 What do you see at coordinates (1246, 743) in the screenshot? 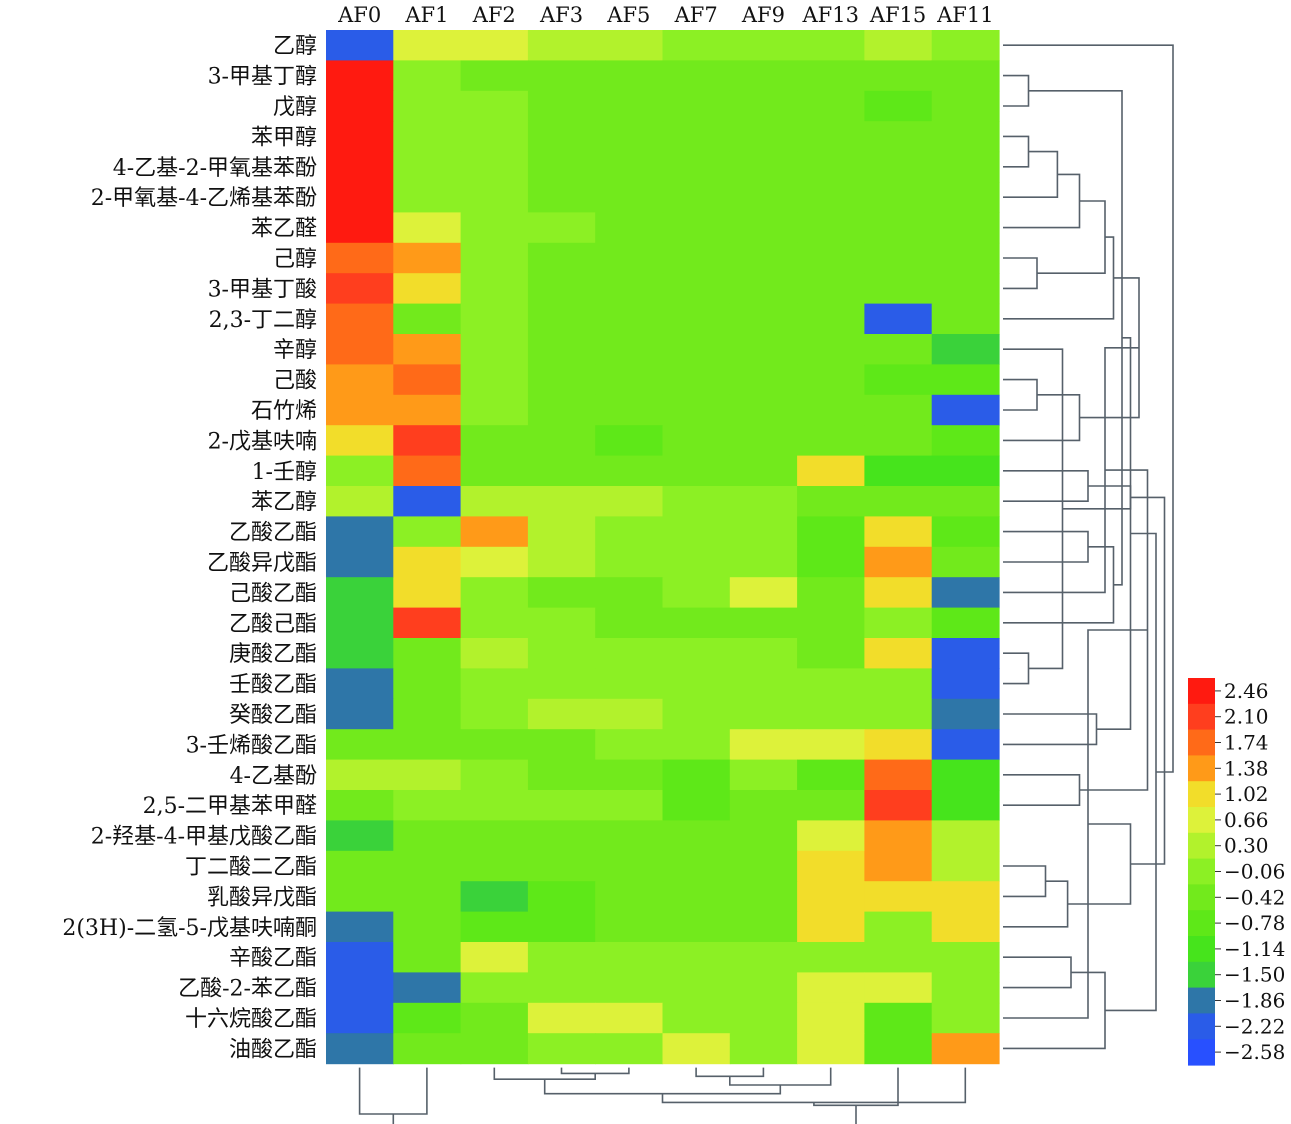
I see `legend-tick-label: 1.74` at bounding box center [1246, 743].